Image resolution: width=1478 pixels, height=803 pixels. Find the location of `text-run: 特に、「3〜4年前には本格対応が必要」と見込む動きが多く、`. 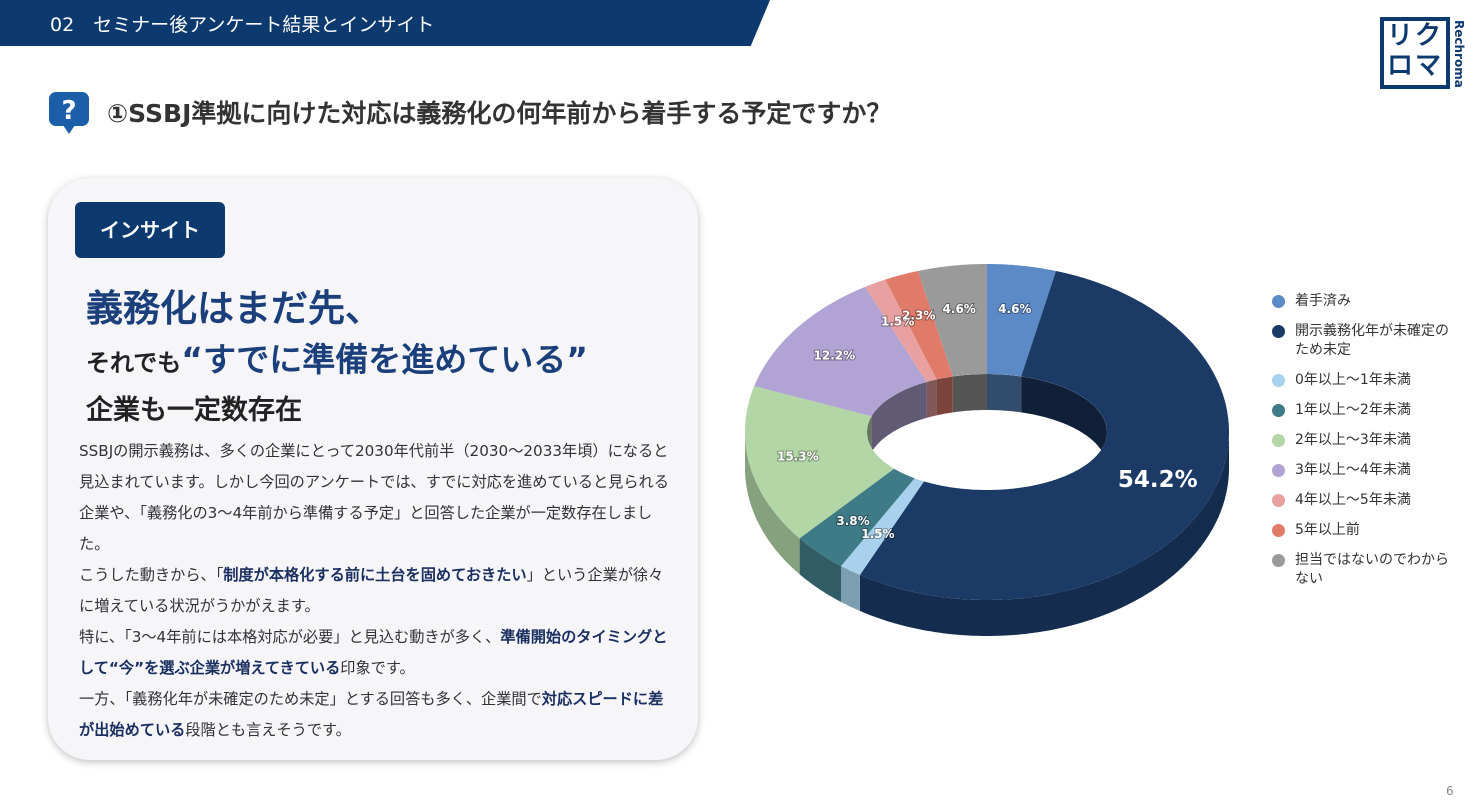

text-run: 特に、「3〜4年前には本格対応が必要」と見込む動きが多く、 is located at coordinates (290, 637).